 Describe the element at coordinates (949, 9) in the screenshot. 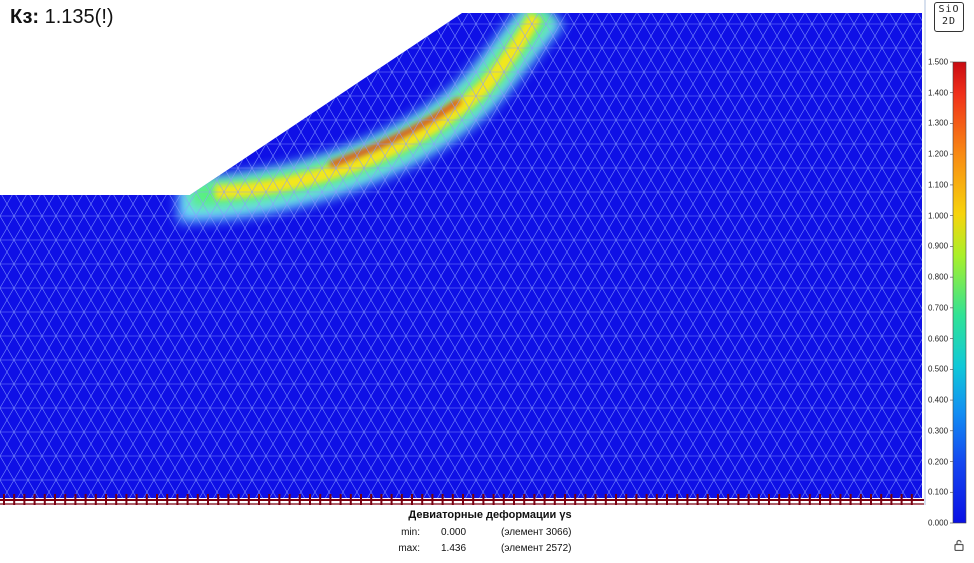

I see `logo-line-1: SiO` at that location.